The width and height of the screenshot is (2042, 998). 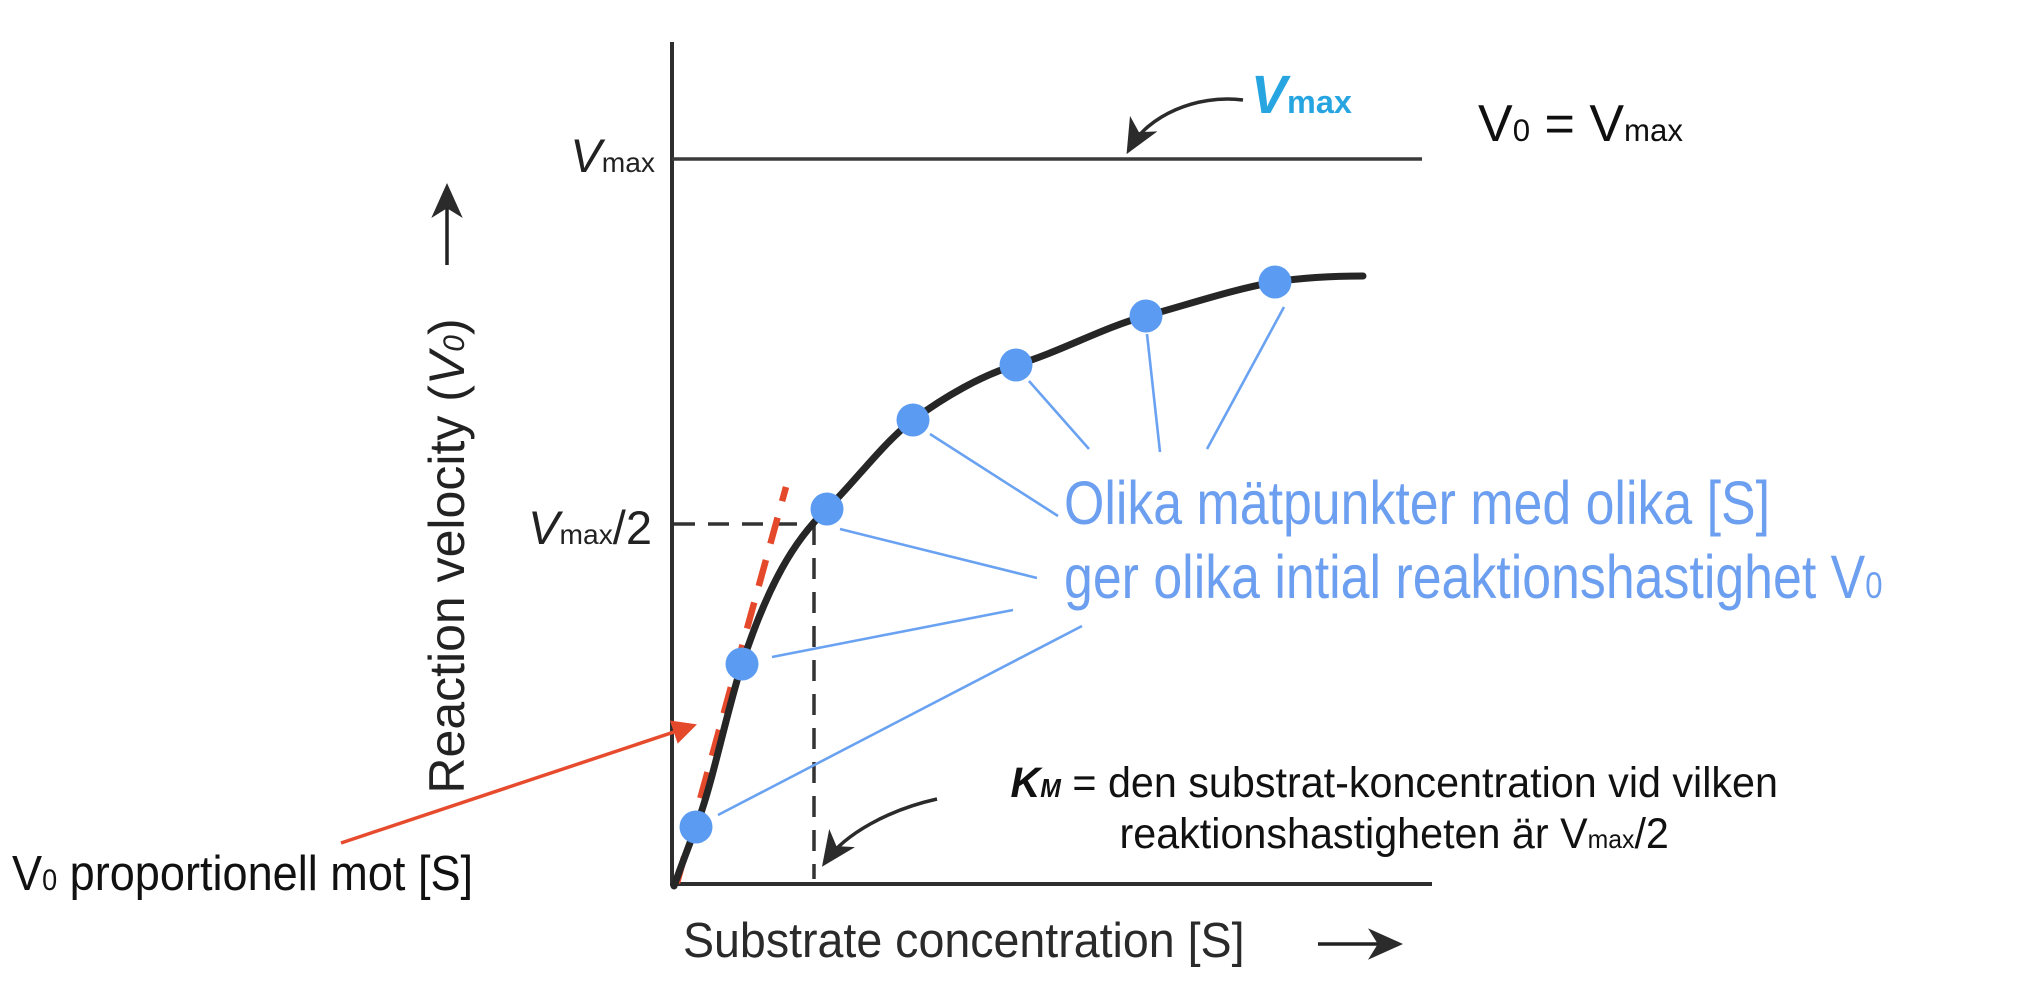 I want to click on dot-pointer-lines, so click(x=1001, y=561).